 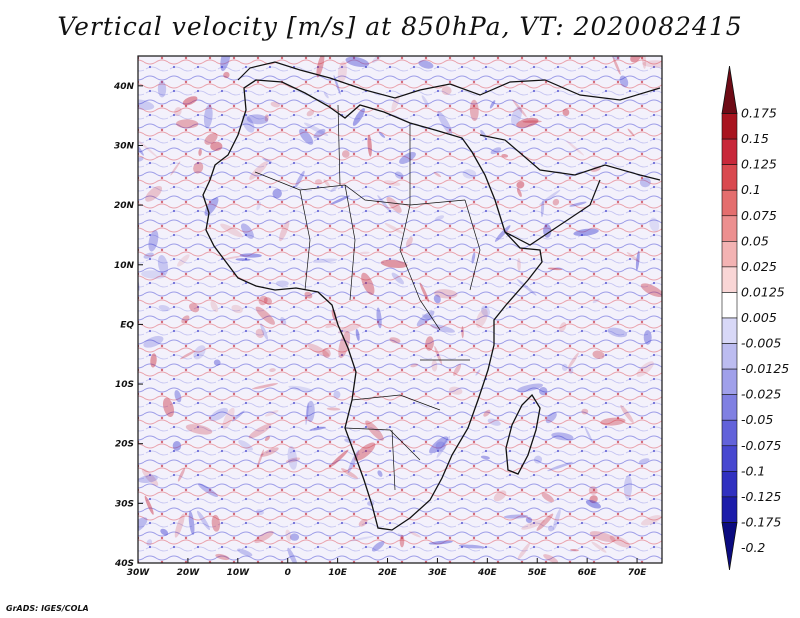 What do you see at coordinates (761, 343) in the screenshot?
I see `colorbar-label: -0.005` at bounding box center [761, 343].